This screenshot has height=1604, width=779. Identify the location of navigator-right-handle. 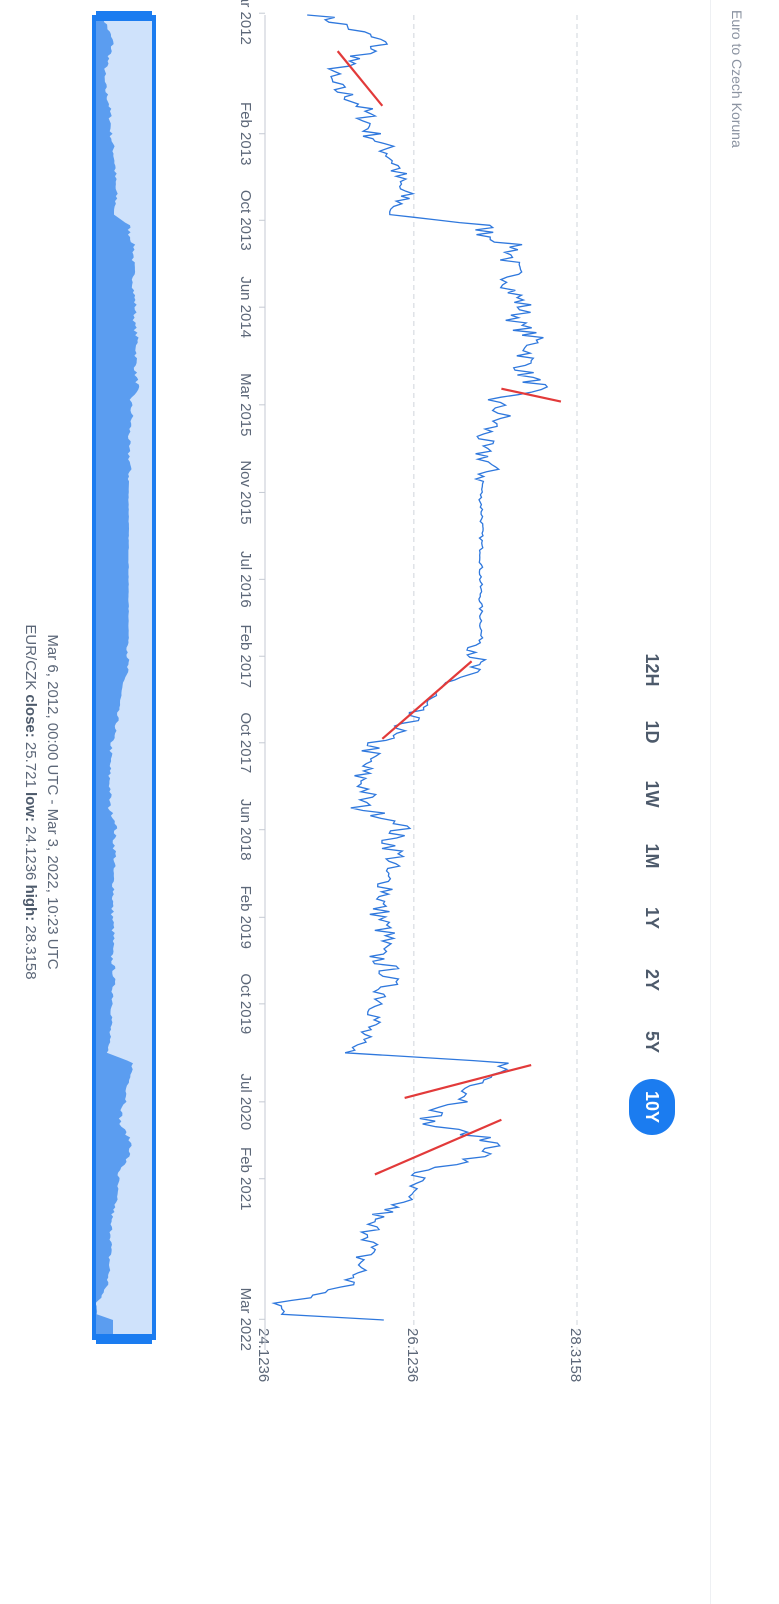
(124, 1339).